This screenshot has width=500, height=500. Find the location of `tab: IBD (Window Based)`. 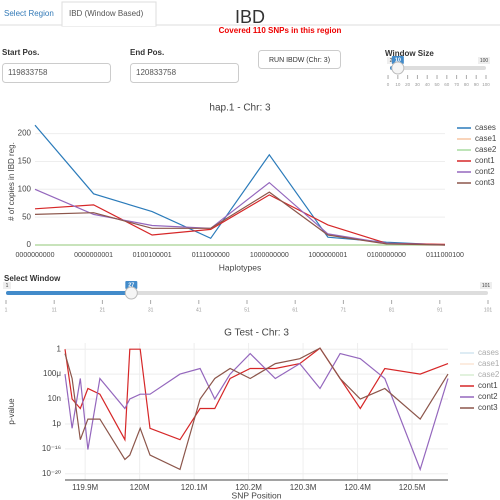

tab: IBD (Window Based) is located at coordinates (106, 13).